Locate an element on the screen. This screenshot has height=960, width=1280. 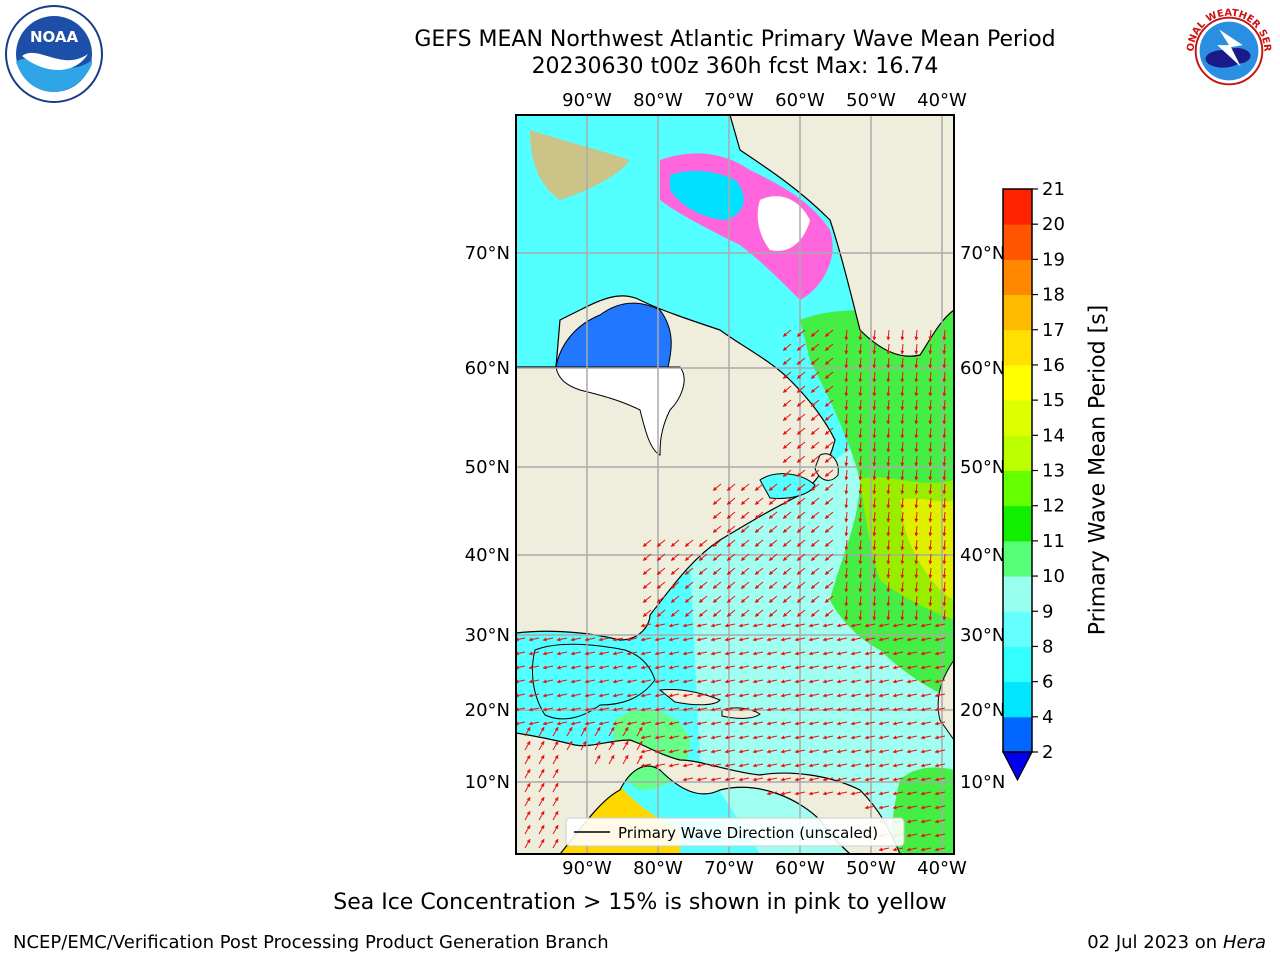
nws-logo: NATIONAL WEATHER SERVICE is located at coordinates (1227, 50).